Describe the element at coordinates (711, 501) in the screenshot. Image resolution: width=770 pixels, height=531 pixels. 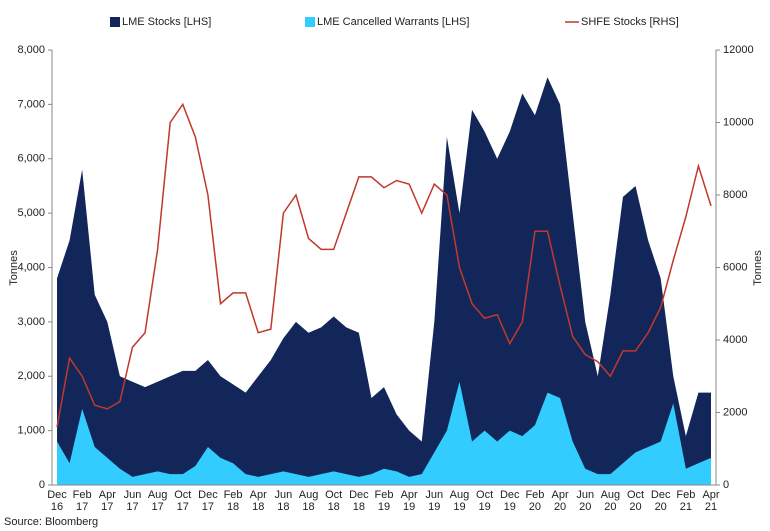
I see `x-tick-label: Apr 21` at that location.